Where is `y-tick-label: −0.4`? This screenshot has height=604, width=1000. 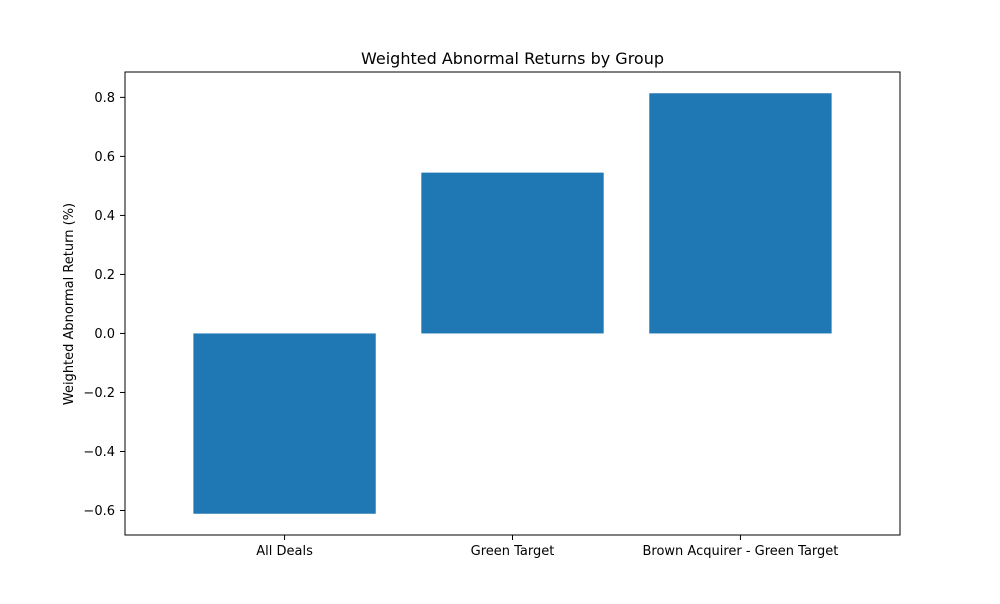 y-tick-label: −0.4 is located at coordinates (99, 452).